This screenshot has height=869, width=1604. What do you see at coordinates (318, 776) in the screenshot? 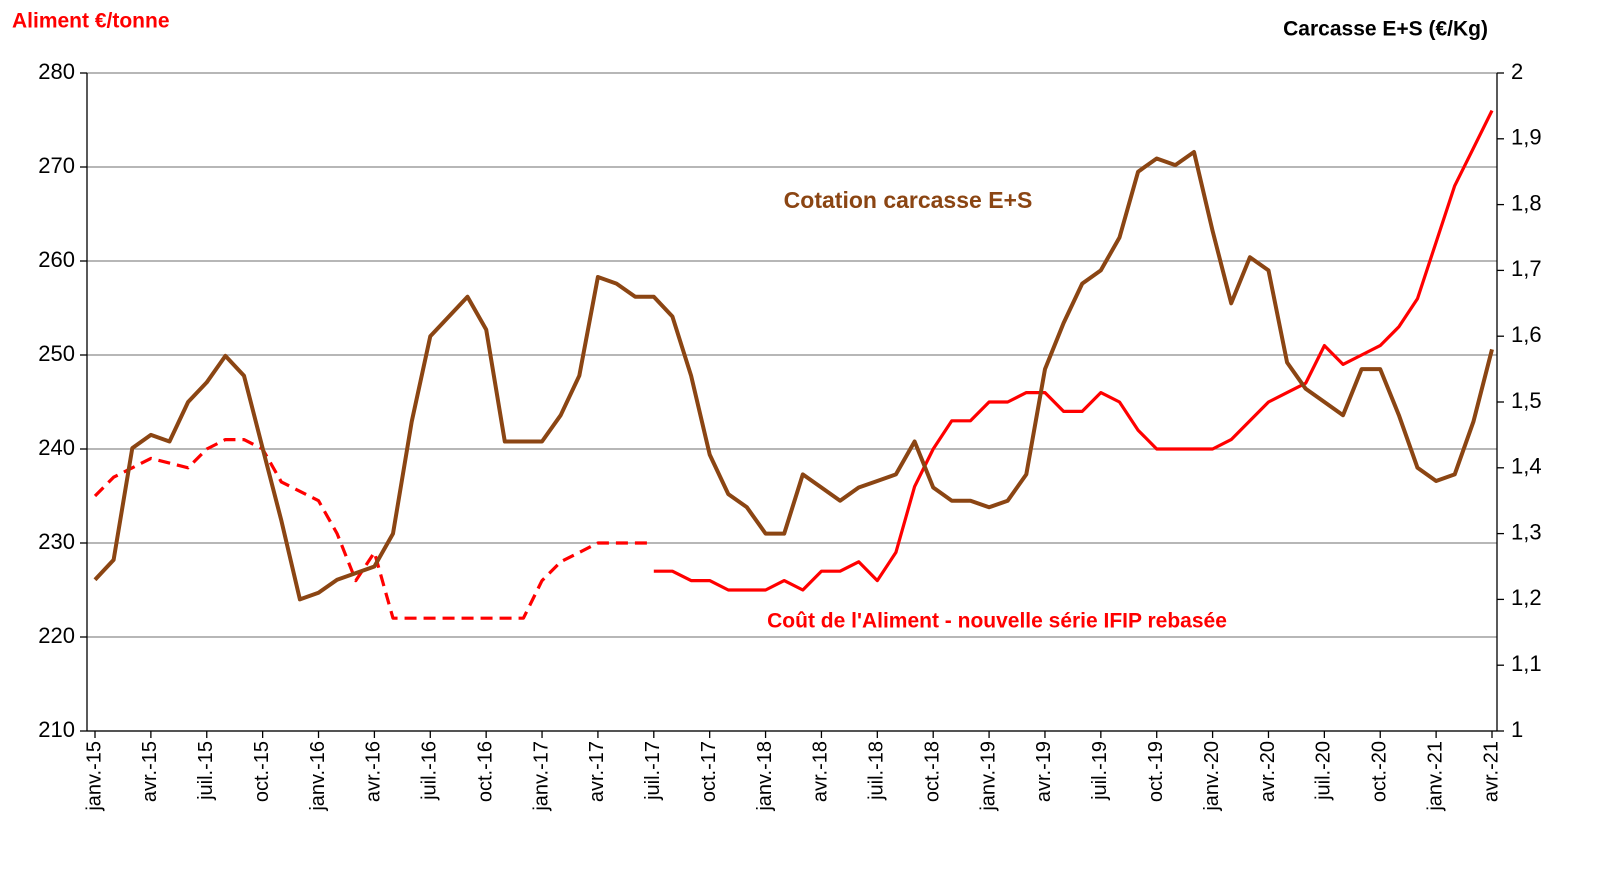
I see `x-tick-label: janv.-16` at bounding box center [318, 776].